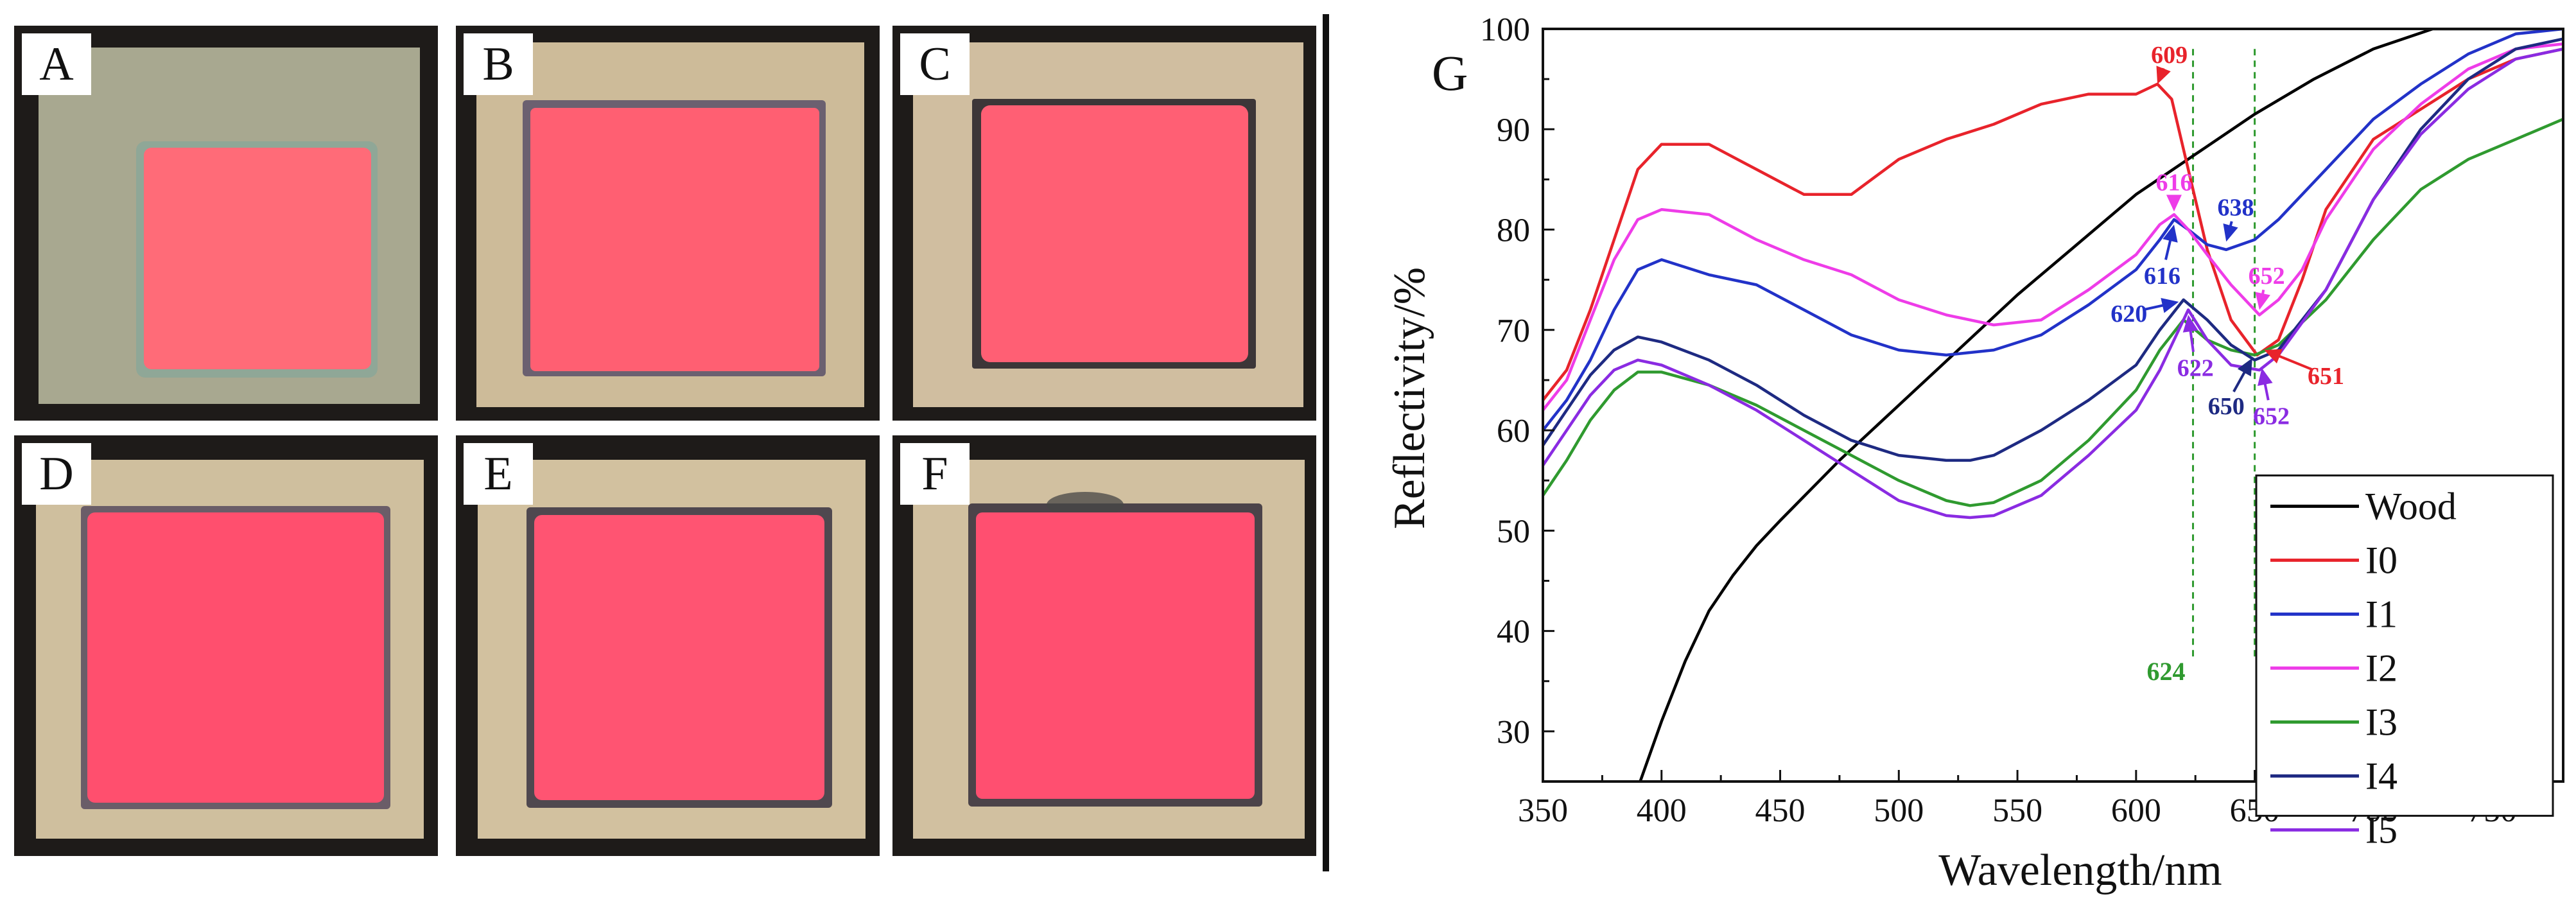  Describe the element at coordinates (2326, 376) in the screenshot. I see `annotation-label: 651` at that location.